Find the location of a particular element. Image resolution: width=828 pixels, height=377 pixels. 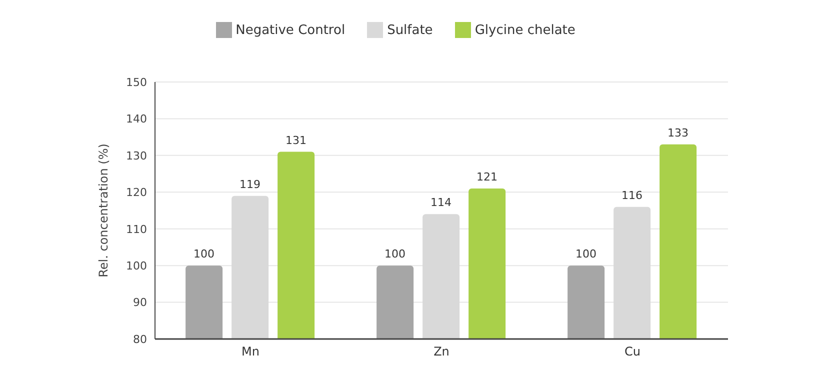

y-tick-label: 90 is located at coordinates (140, 303).